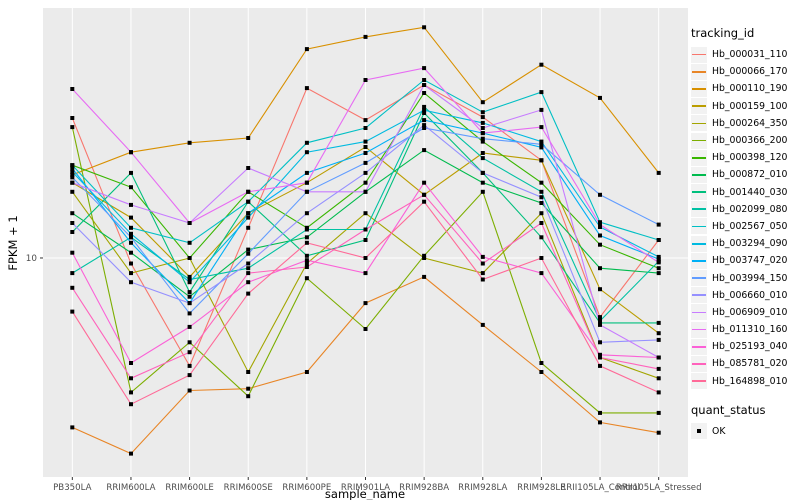 This screenshot has height=500, width=800. Describe the element at coordinates (728, 409) in the screenshot. I see `legend-title-quant-status: quant_status` at that location.